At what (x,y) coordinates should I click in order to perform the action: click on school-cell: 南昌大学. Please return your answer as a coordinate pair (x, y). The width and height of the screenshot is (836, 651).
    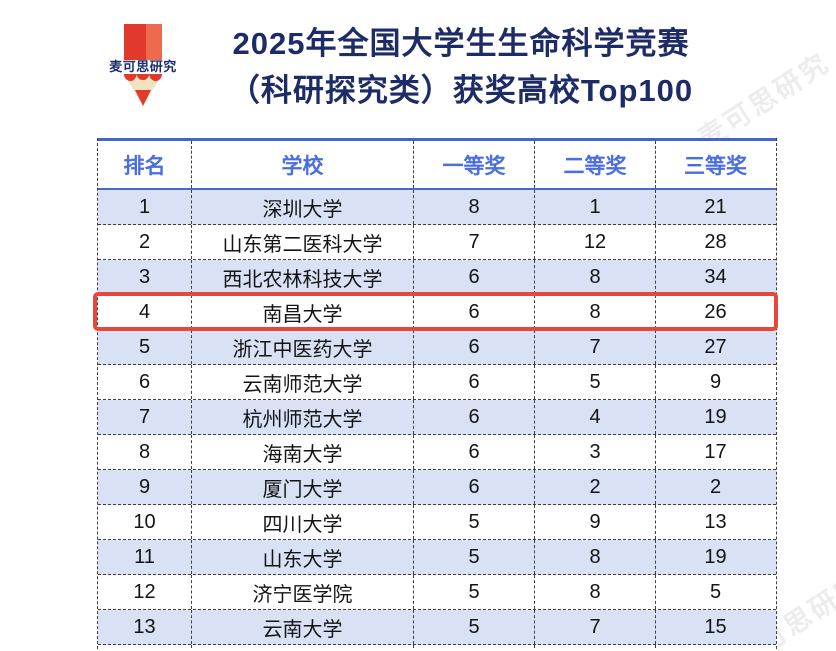
    Looking at the image, I should click on (302, 312).